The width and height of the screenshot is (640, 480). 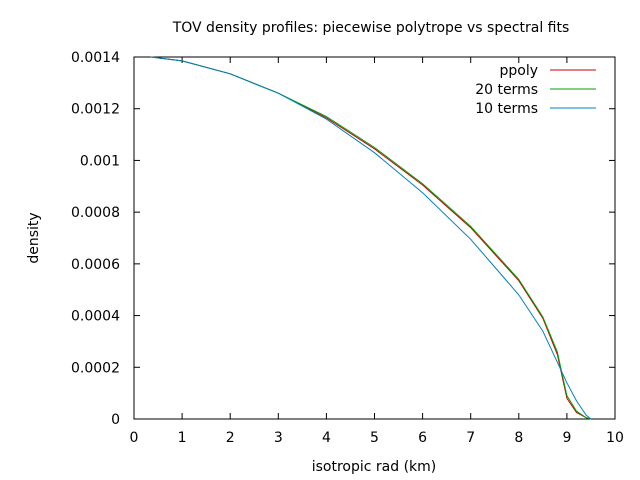 What do you see at coordinates (326, 438) in the screenshot?
I see `x-tick-label: 4` at bounding box center [326, 438].